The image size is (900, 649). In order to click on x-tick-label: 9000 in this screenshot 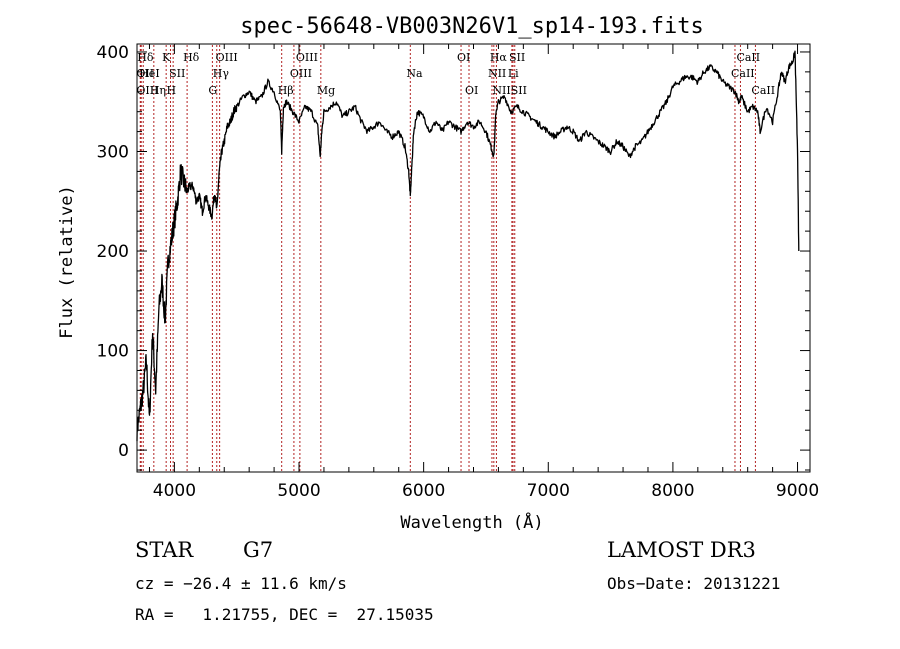, I will do `click(797, 491)`.